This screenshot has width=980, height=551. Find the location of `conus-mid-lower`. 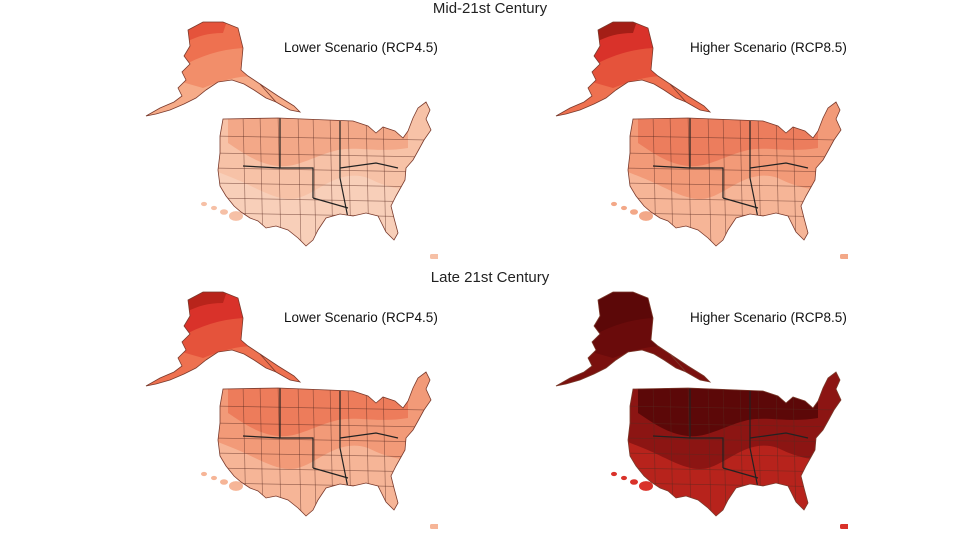

conus-mid-lower is located at coordinates (324, 174).